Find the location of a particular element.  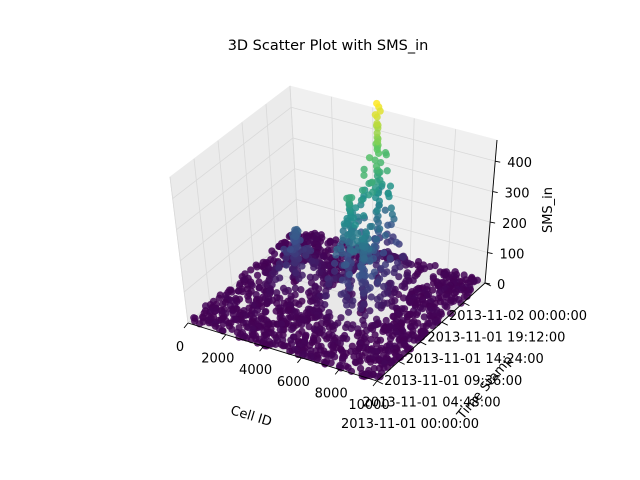

x-tick-label: 2000 is located at coordinates (217, 359).